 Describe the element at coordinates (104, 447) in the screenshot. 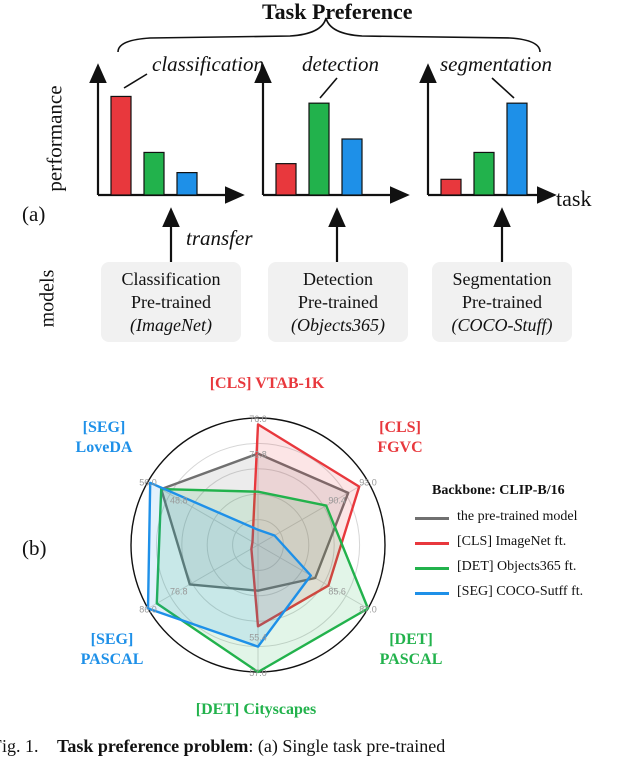

I see `axis-name: LoveDA` at that location.